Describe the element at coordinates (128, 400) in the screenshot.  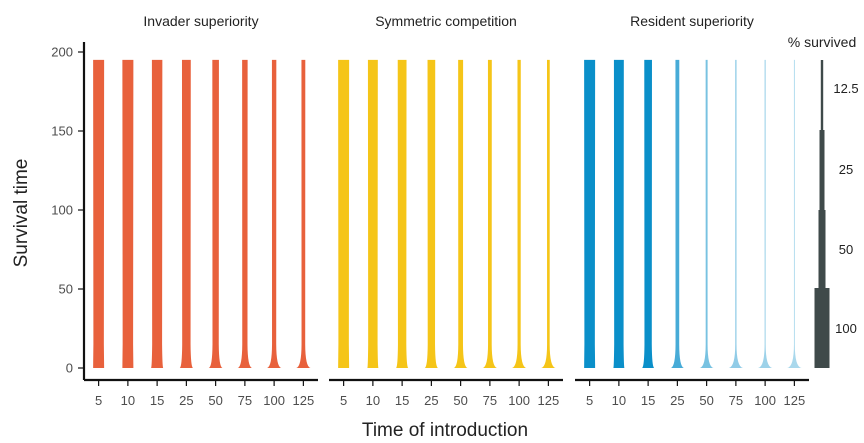
I see `x-tick-label-0-10: 10` at that location.